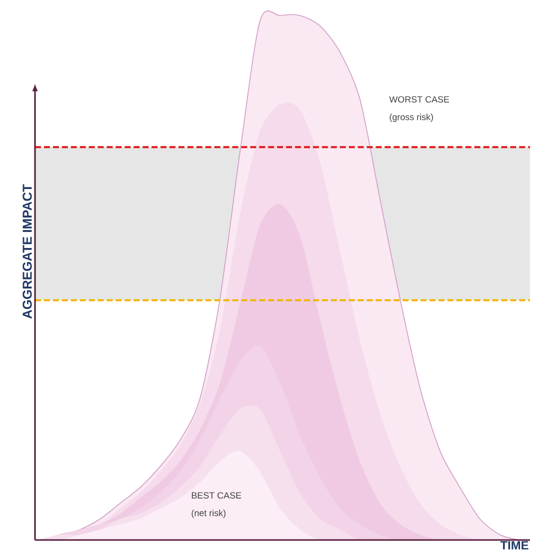 The height and width of the screenshot is (558, 535). I want to click on y-axis-title: AGGREGATE IMPACT, so click(27, 251).